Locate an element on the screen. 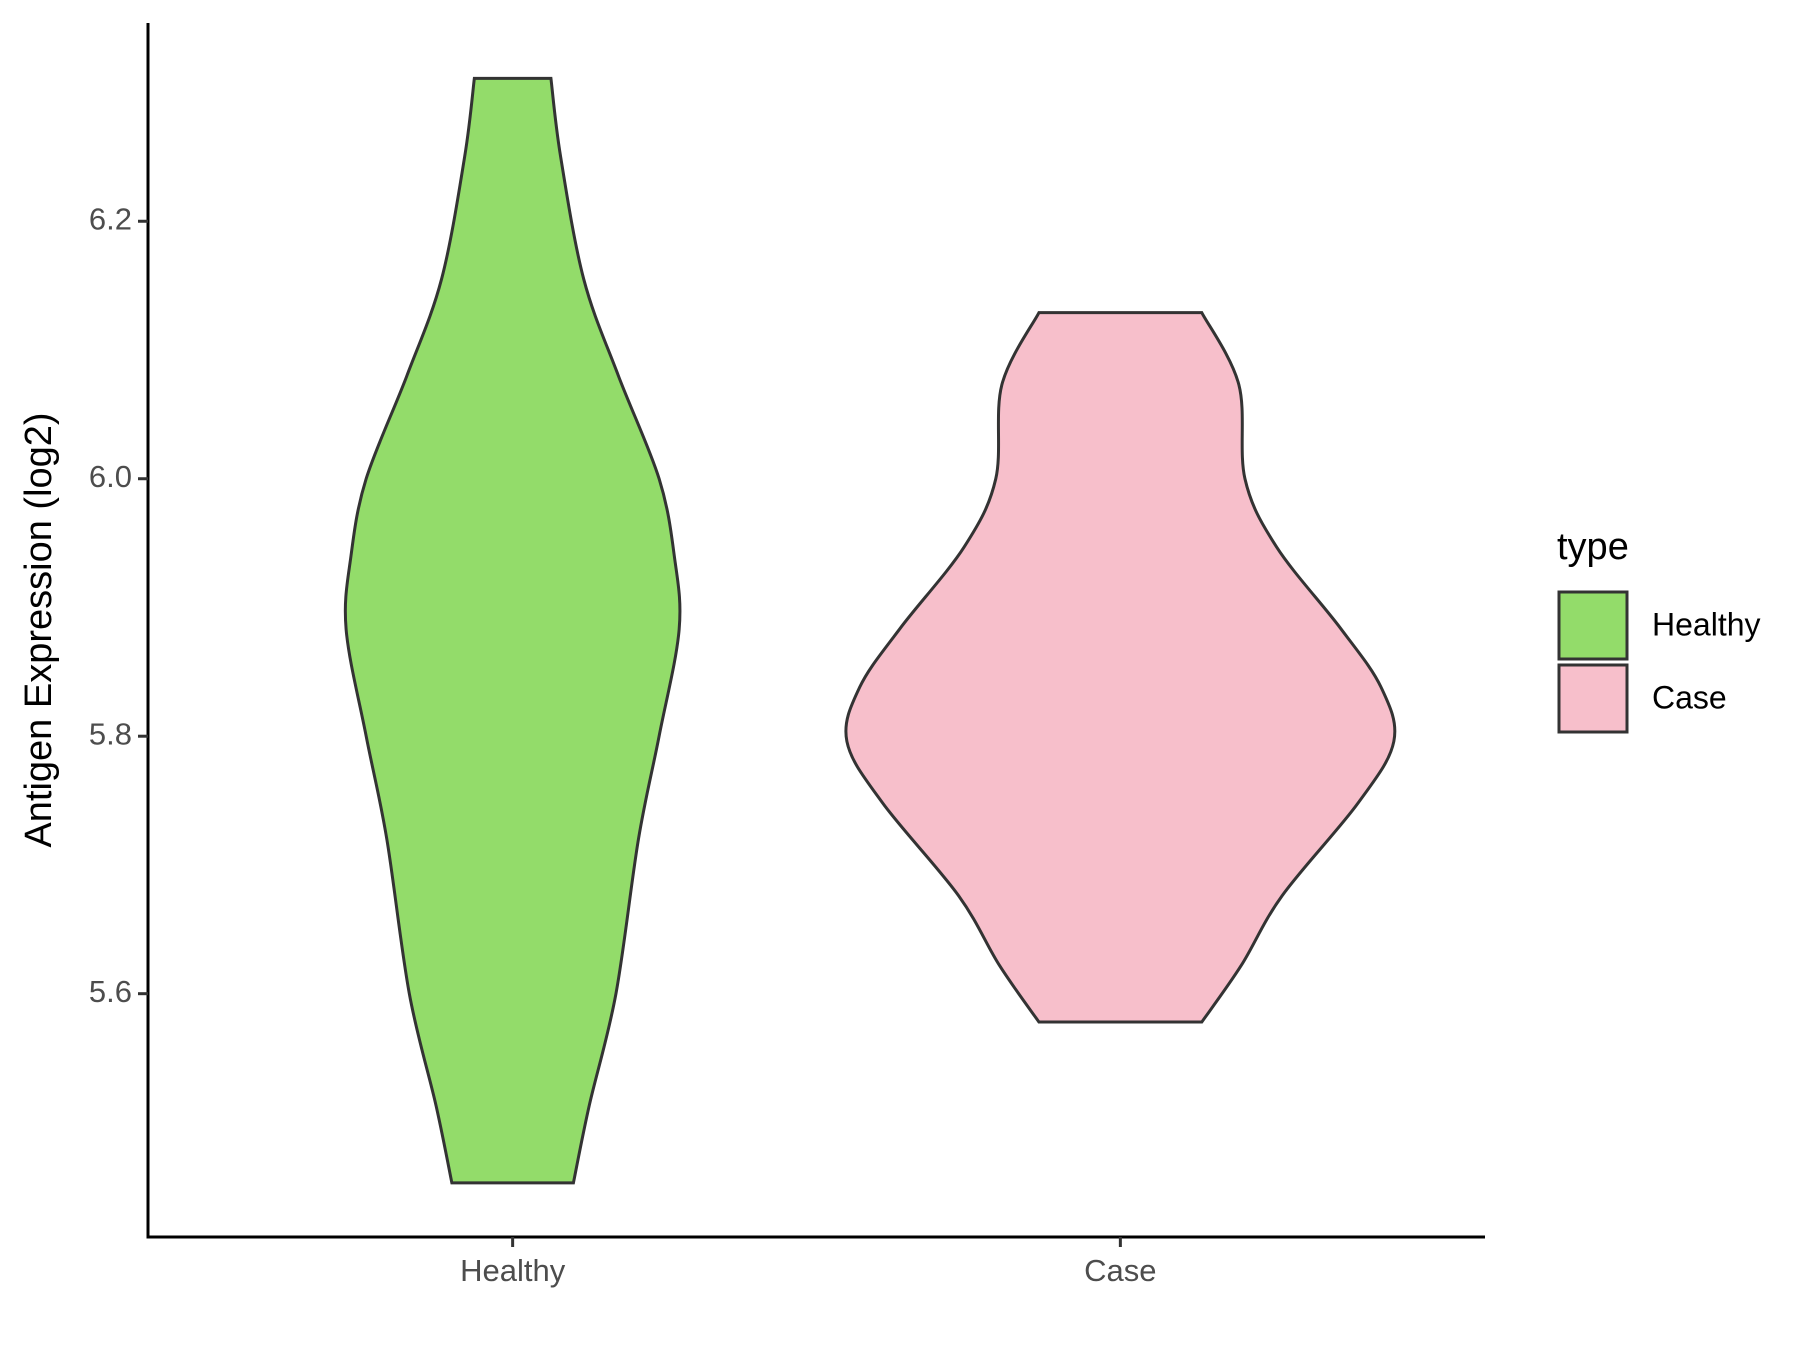 The width and height of the screenshot is (1800, 1350). x-tick-label: Healthy is located at coordinates (513, 1270).